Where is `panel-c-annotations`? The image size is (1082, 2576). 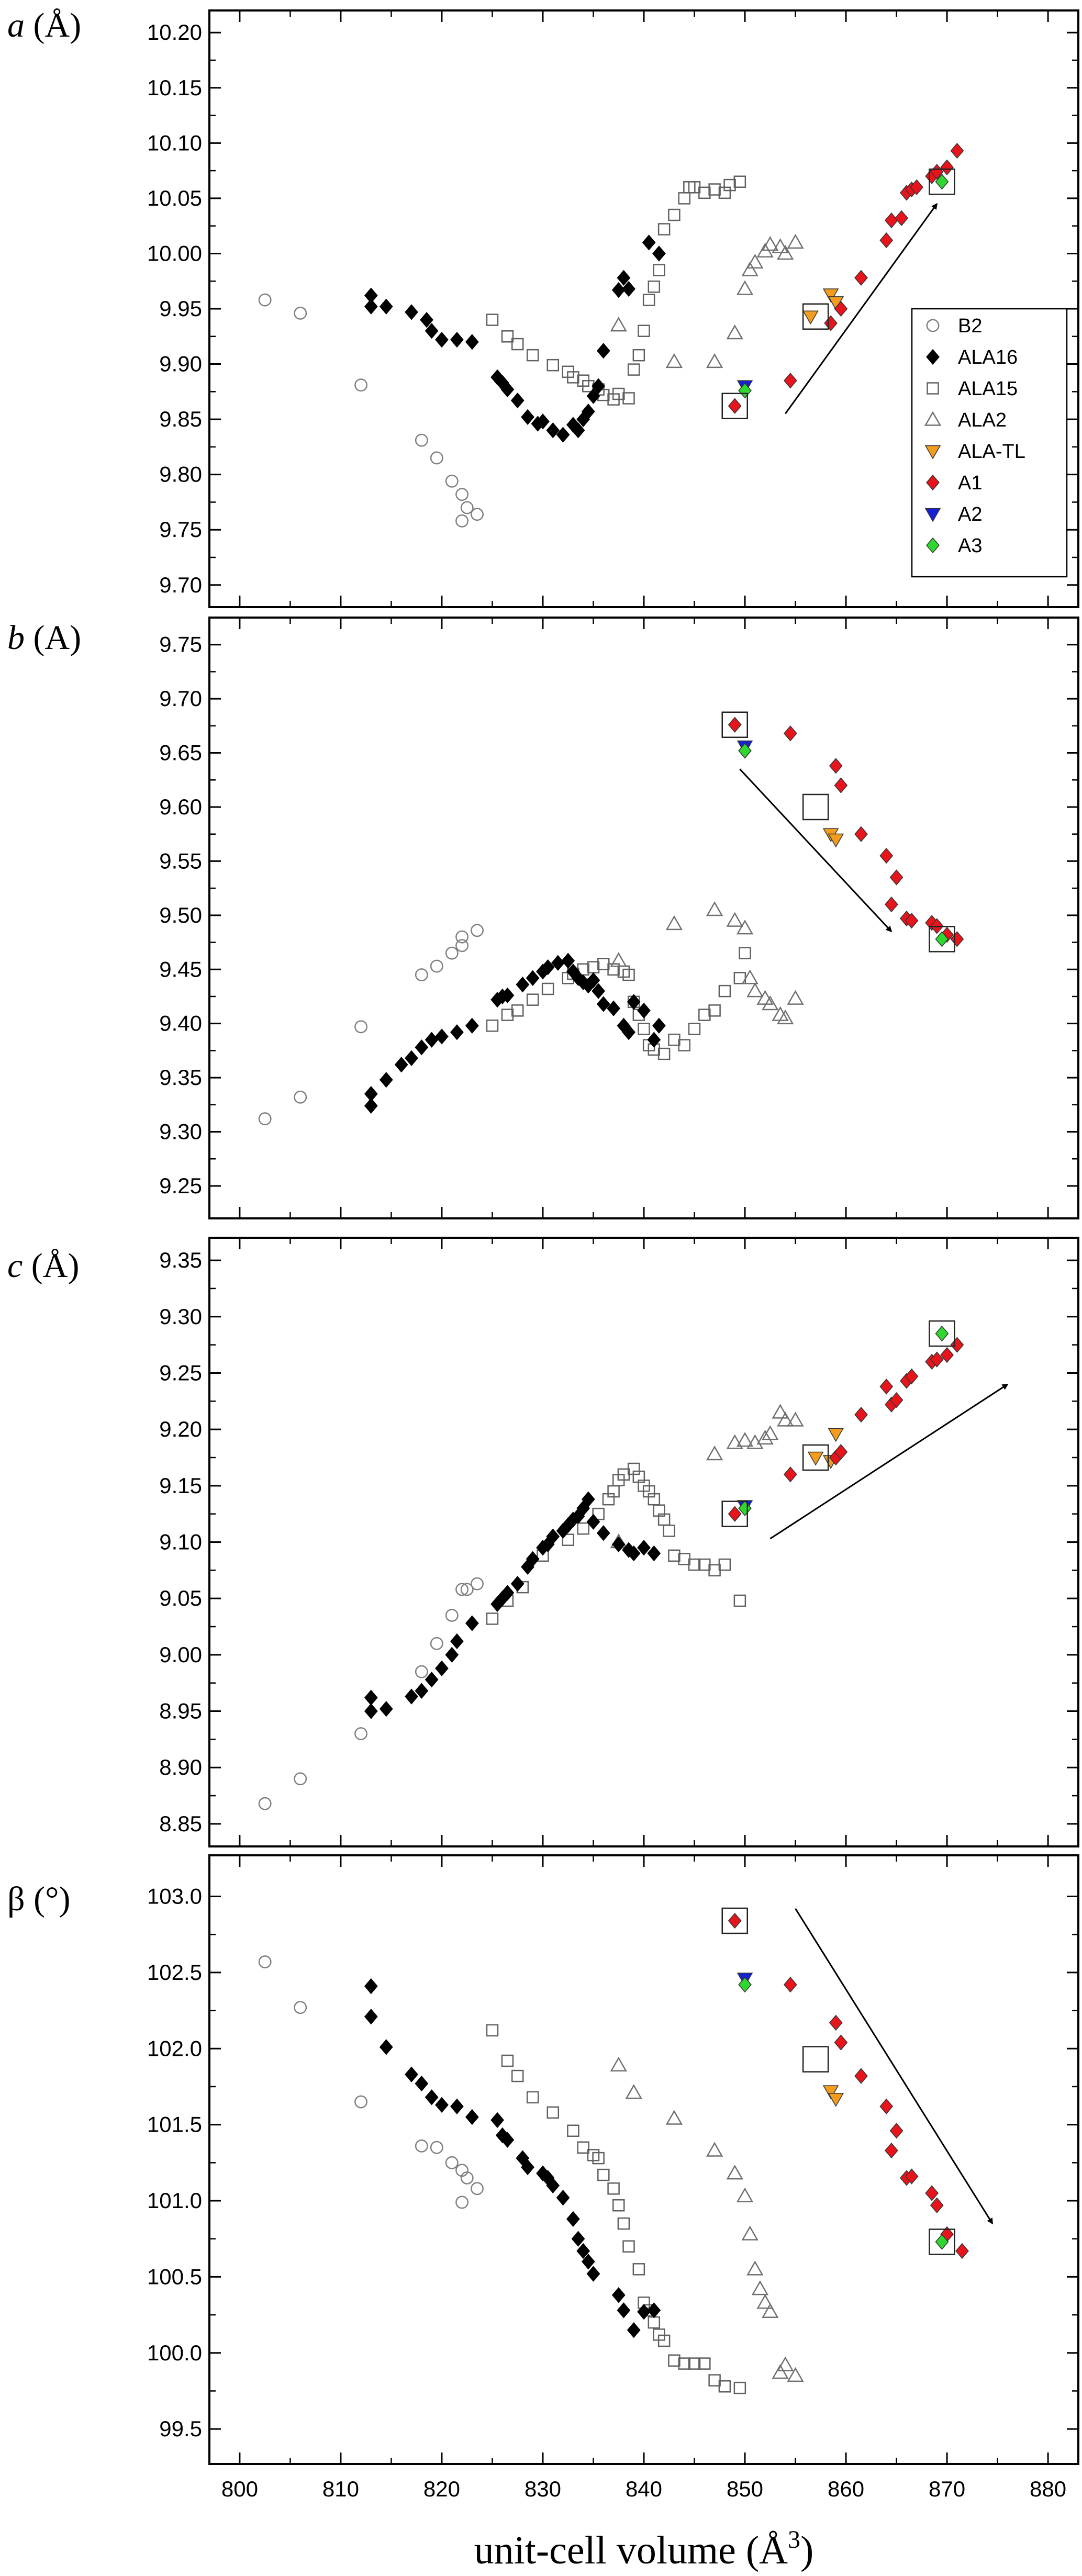
panel-c-annotations is located at coordinates (865, 1430).